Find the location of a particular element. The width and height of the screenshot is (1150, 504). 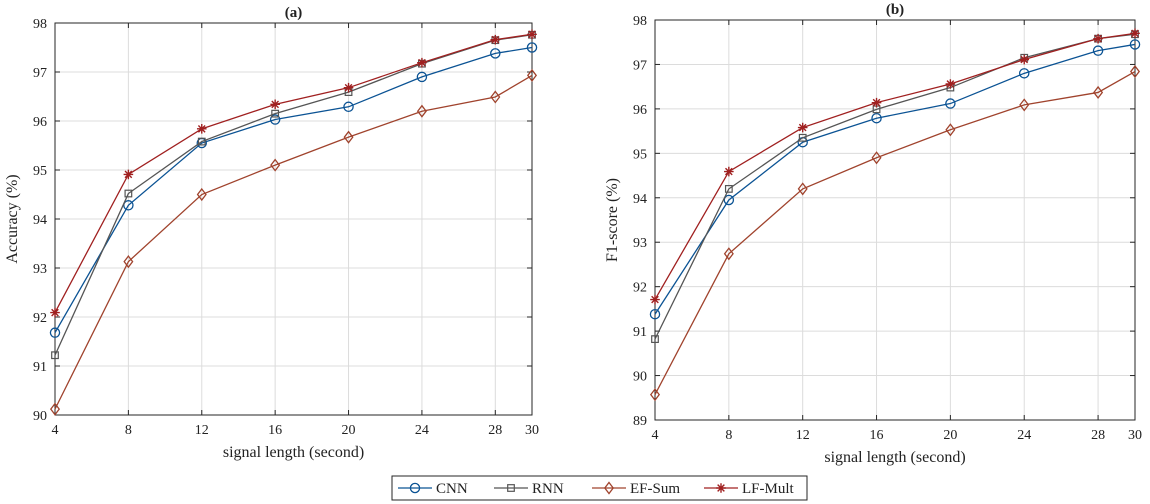

y-tick-label: 89 is located at coordinates (640, 421).